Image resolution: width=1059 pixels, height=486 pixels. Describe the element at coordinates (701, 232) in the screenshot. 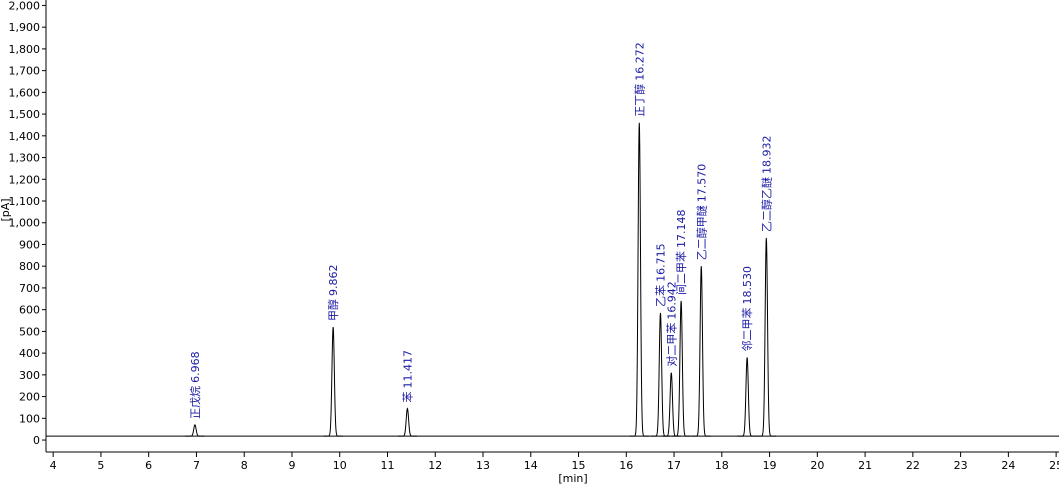

I see `peak-name: 乙二醇甲醚` at that location.